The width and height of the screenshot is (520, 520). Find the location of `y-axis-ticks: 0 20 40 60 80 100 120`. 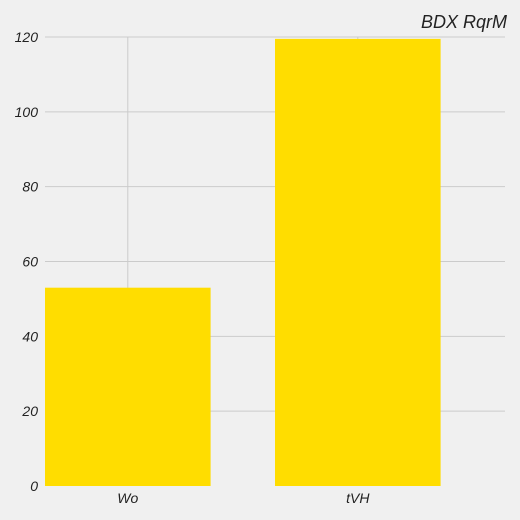

y-axis-ticks: 0 20 40 60 80 100 120 is located at coordinates (27, 261).